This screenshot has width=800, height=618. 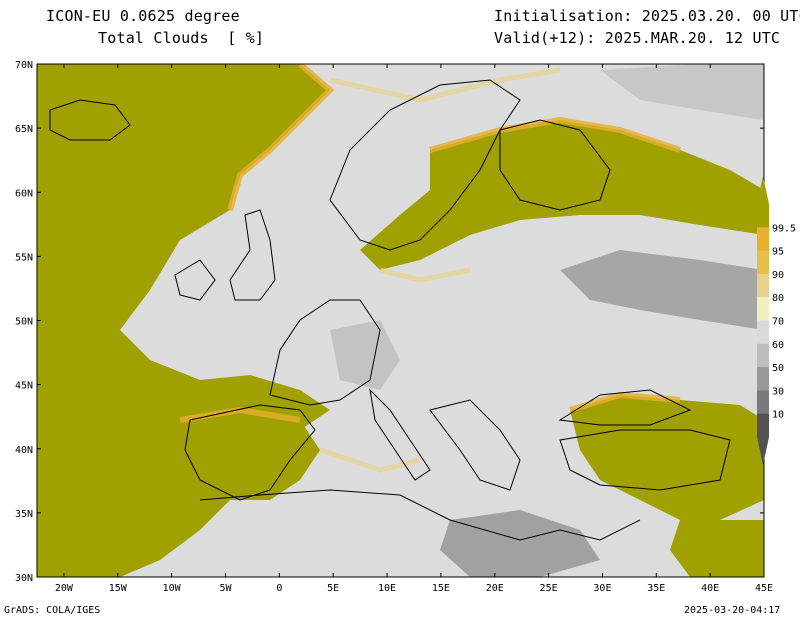 I want to click on black-sea-coast, so click(x=625, y=407).